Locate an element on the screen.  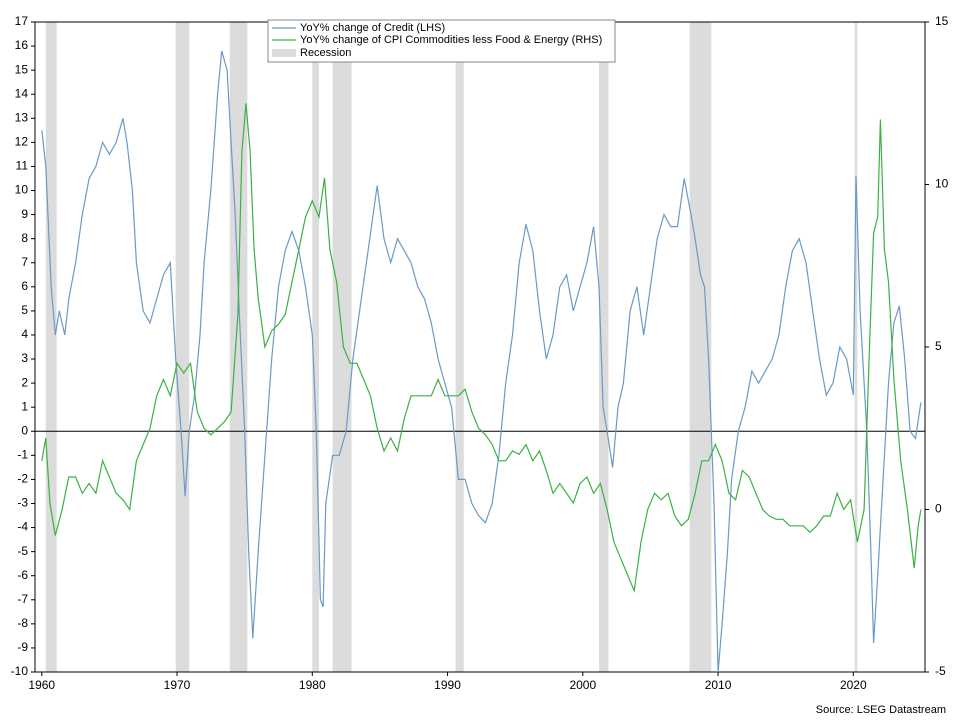
y-tick-label: 16 is located at coordinates (22, 45).